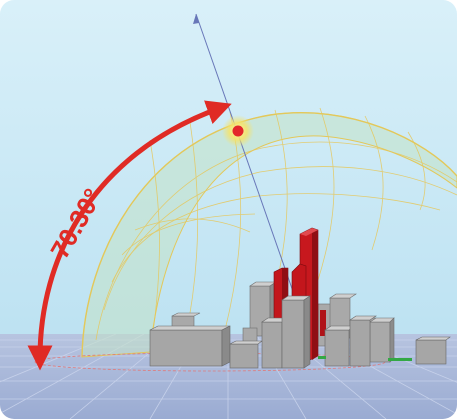 This screenshot has height=419, width=457. What do you see at coordinates (238, 131) in the screenshot?
I see `sun-position-icon` at bounding box center [238, 131].